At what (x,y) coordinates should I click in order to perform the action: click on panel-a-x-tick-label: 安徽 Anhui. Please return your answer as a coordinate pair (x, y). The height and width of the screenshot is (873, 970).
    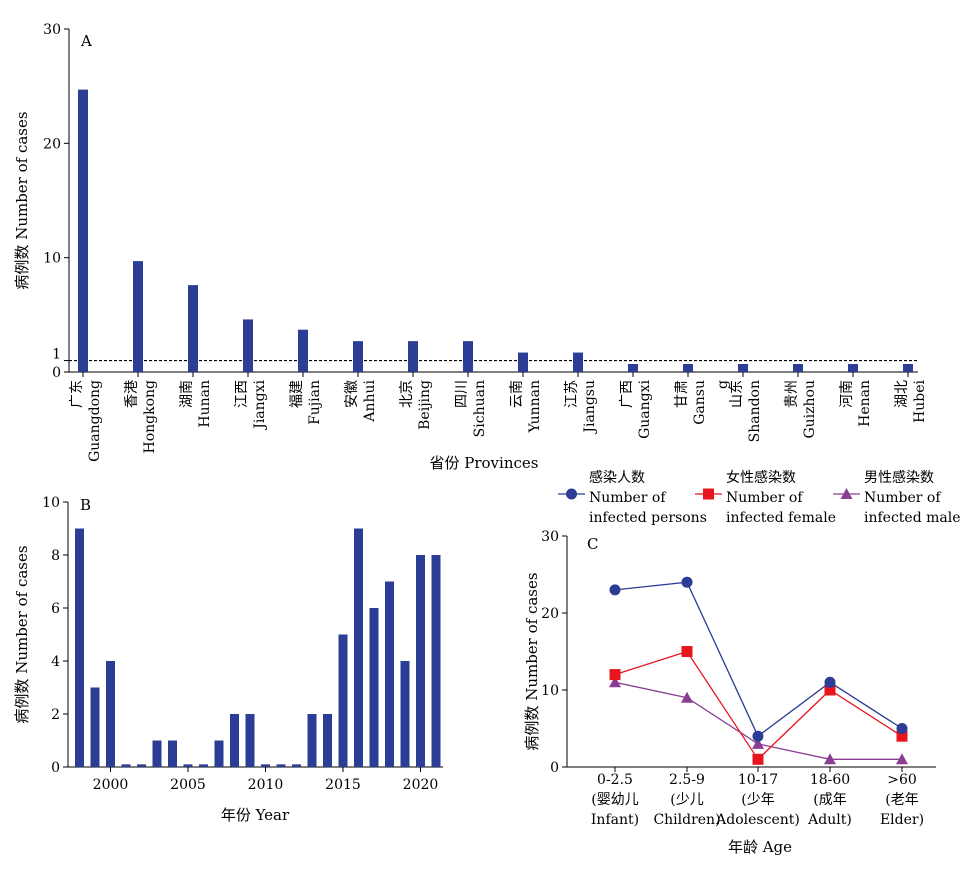
    Looking at the image, I should click on (361, 400).